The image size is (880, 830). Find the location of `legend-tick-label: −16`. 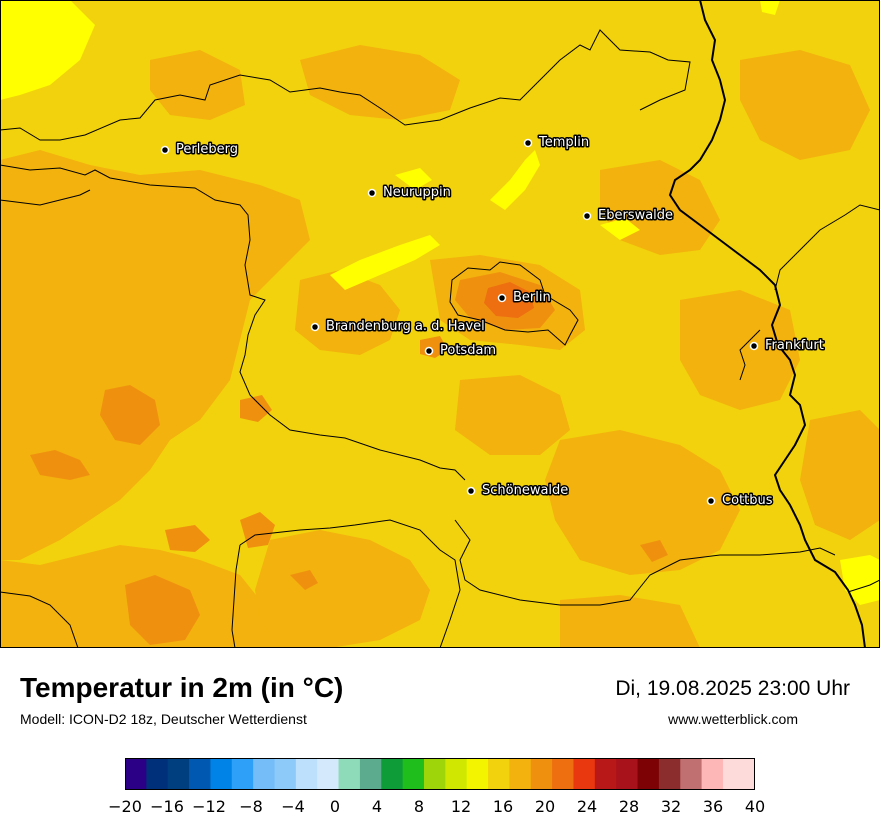

legend-tick-label: −16 is located at coordinates (167, 806).